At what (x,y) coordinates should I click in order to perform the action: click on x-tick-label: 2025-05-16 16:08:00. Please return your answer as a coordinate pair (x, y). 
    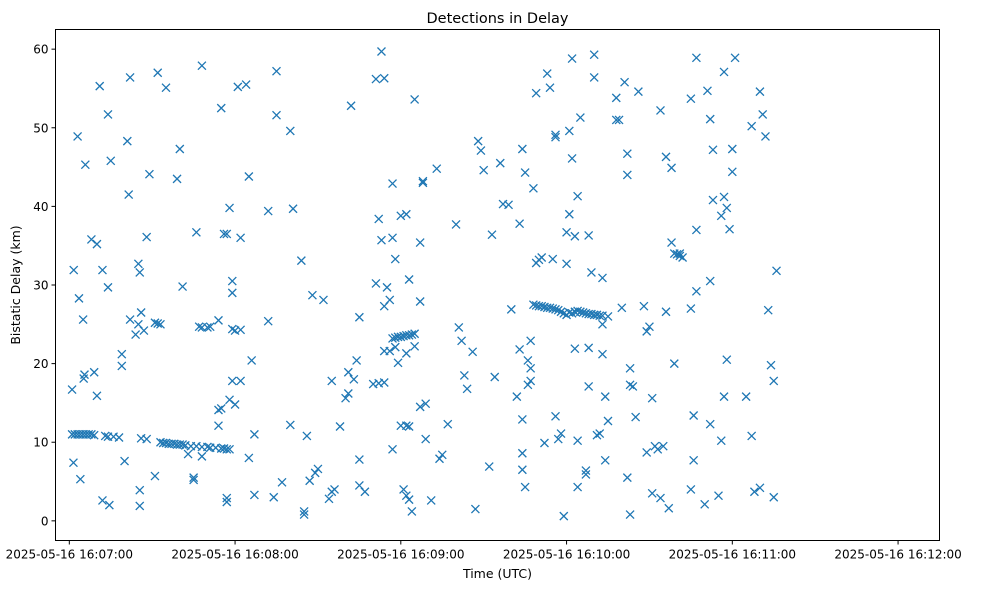
    Looking at the image, I should click on (234, 555).